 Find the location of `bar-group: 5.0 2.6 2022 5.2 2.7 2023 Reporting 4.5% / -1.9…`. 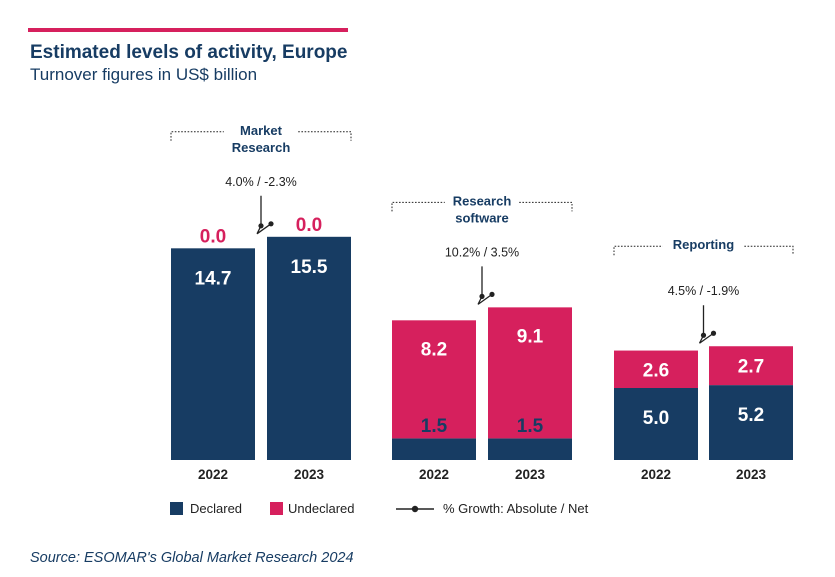

bar-group: 5.0 2.6 2022 5.2 2.7 2023 Reporting 4.5% / -1.9… is located at coordinates (703, 359).